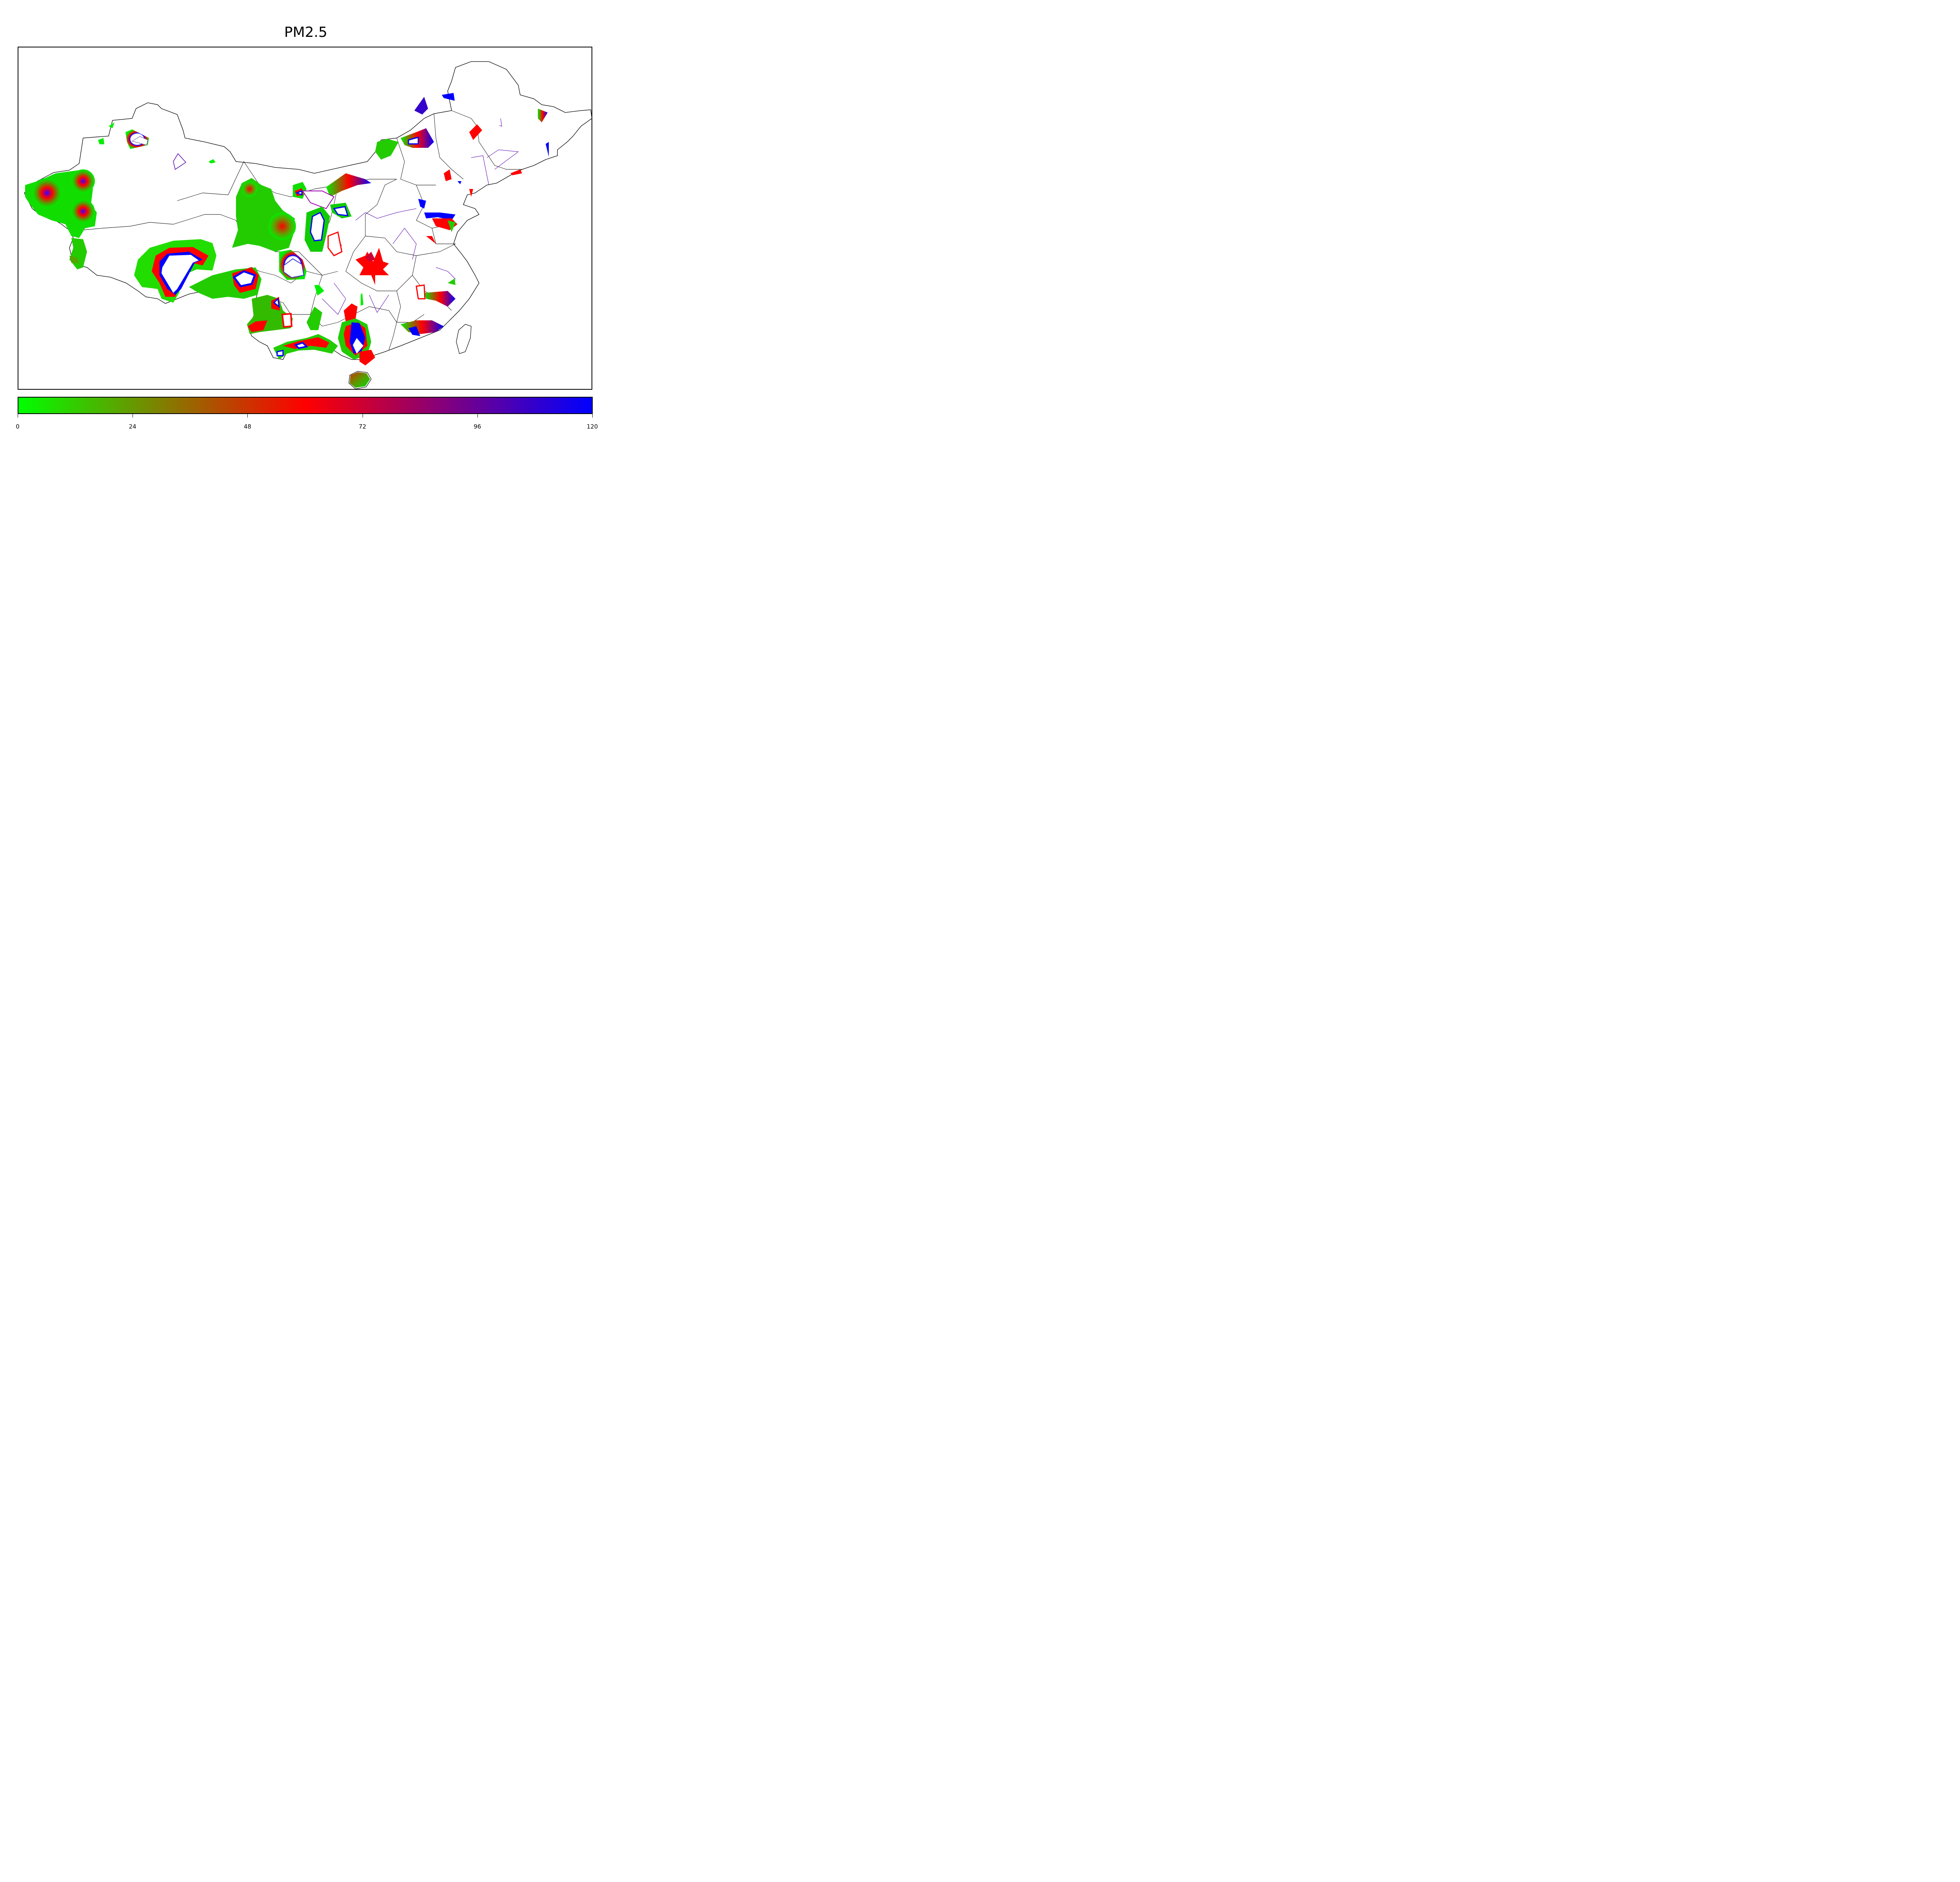 The image size is (1960, 1882). What do you see at coordinates (305, 333) in the screenshot?
I see `pm25-contour-south-border` at bounding box center [305, 333].